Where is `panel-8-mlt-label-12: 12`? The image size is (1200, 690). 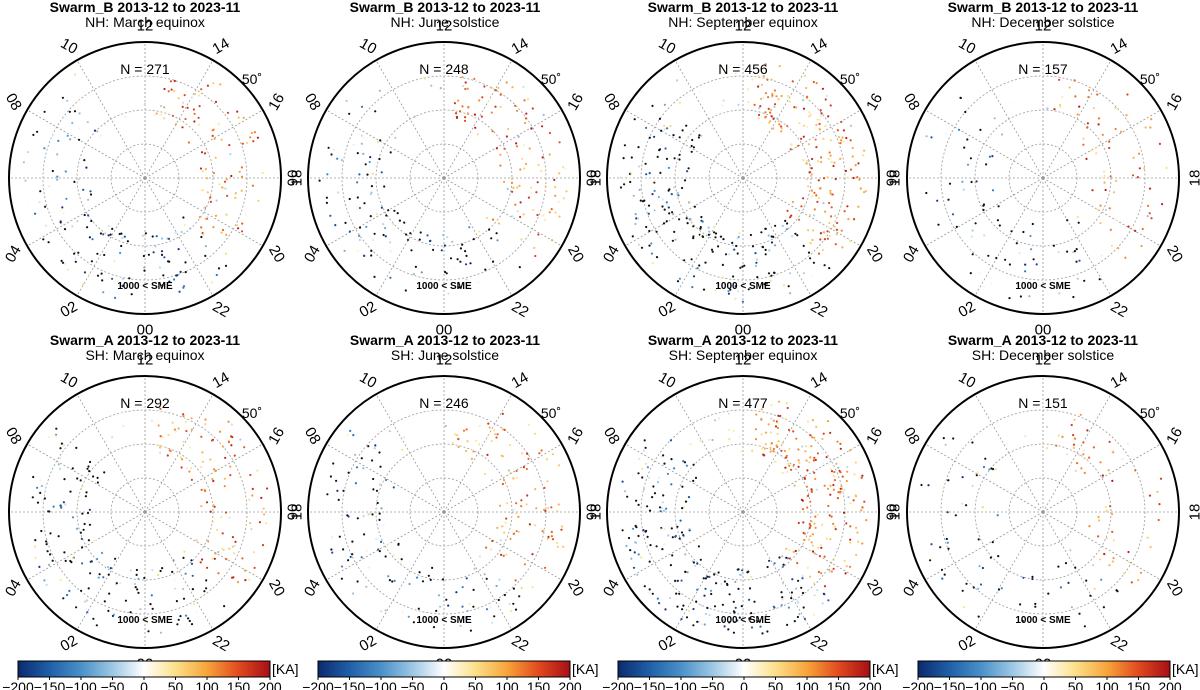 panel-8-mlt-label-12: 12 is located at coordinates (1043, 360).